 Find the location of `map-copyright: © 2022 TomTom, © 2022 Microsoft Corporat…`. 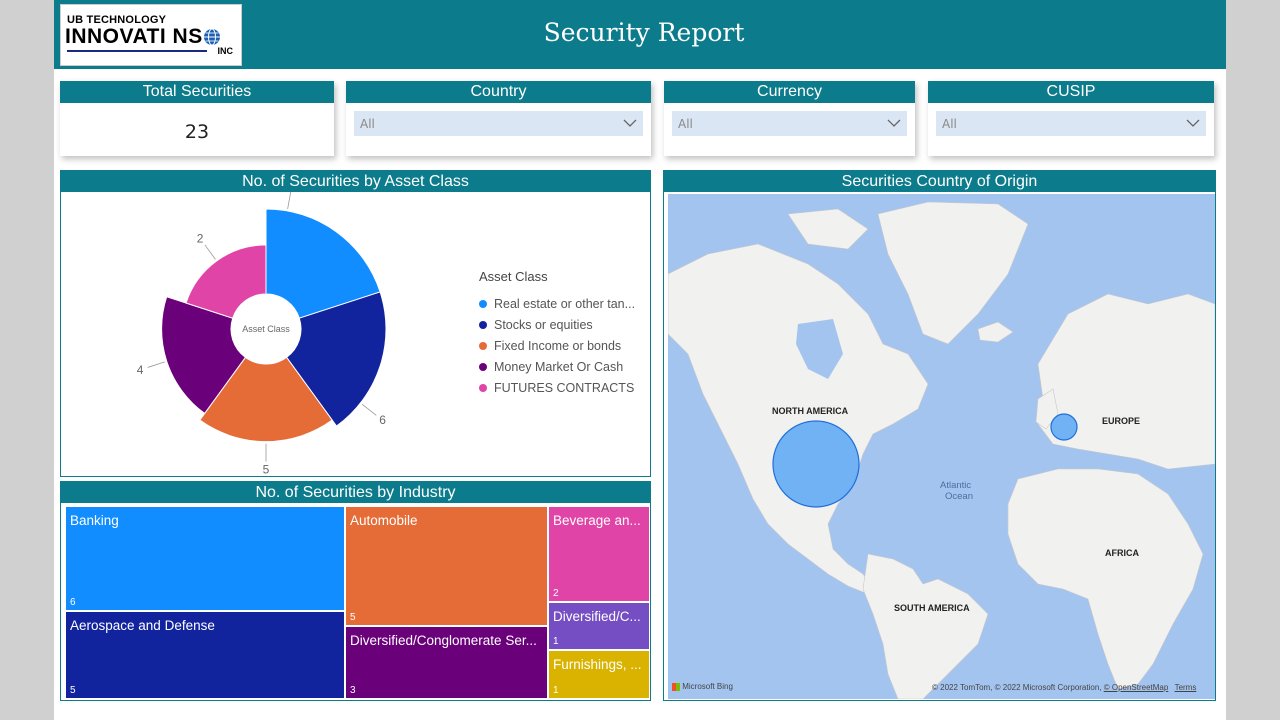

map-copyright: © 2022 TomTom, © 2022 Microsoft Corporat… is located at coordinates (1064, 687).